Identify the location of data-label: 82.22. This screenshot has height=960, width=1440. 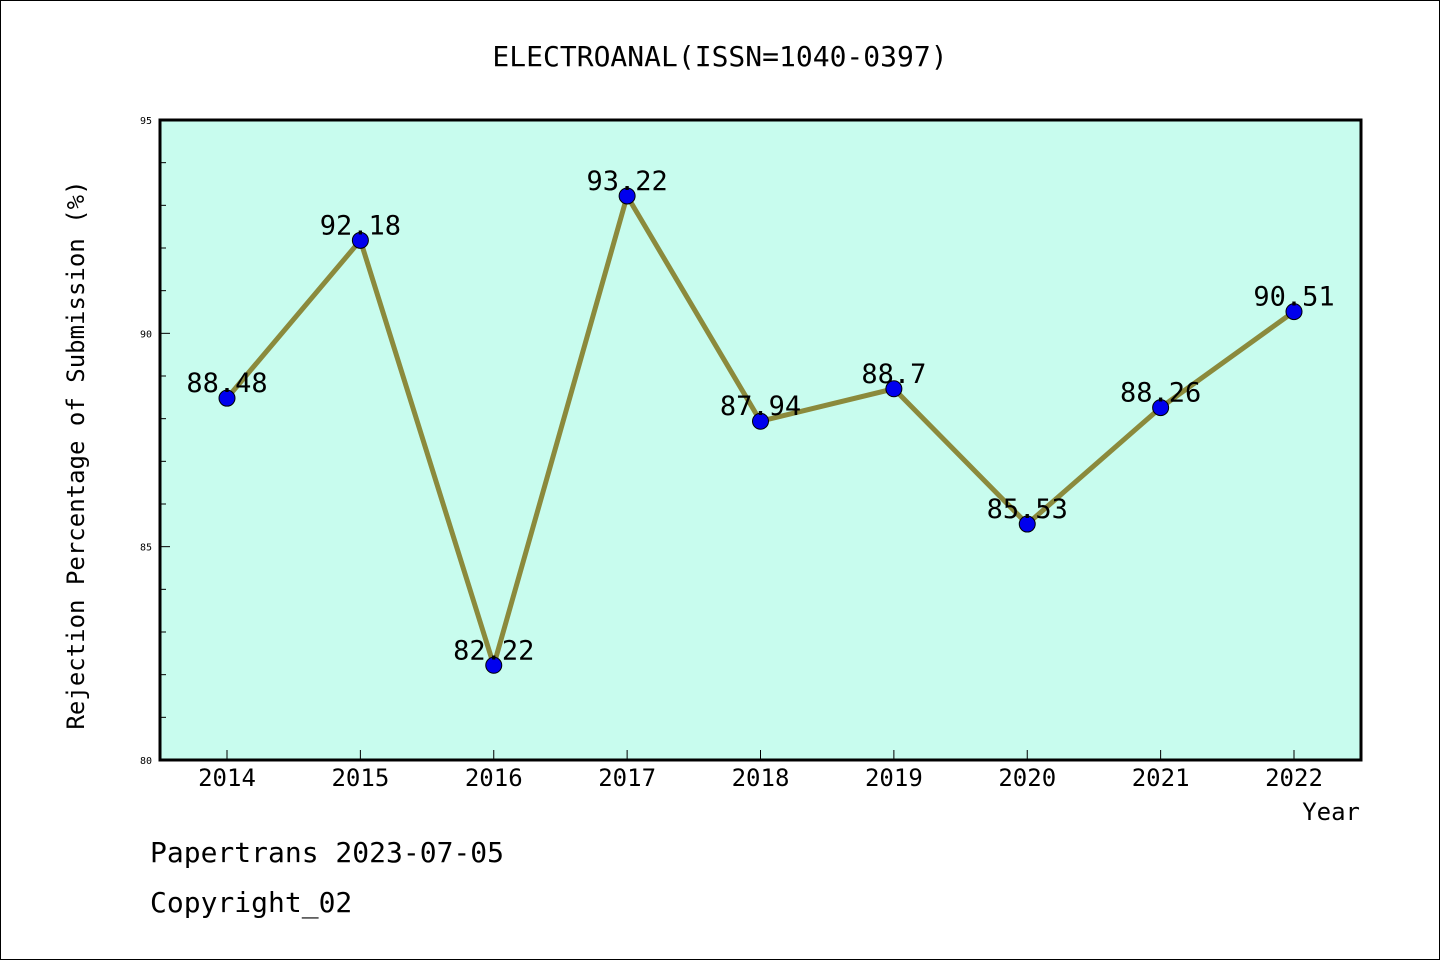
(493, 650).